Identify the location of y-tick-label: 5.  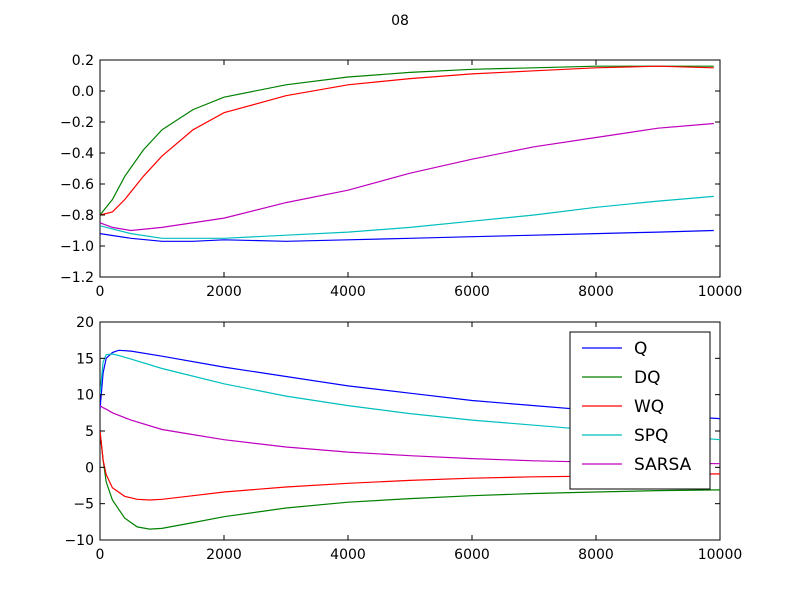
(89, 432).